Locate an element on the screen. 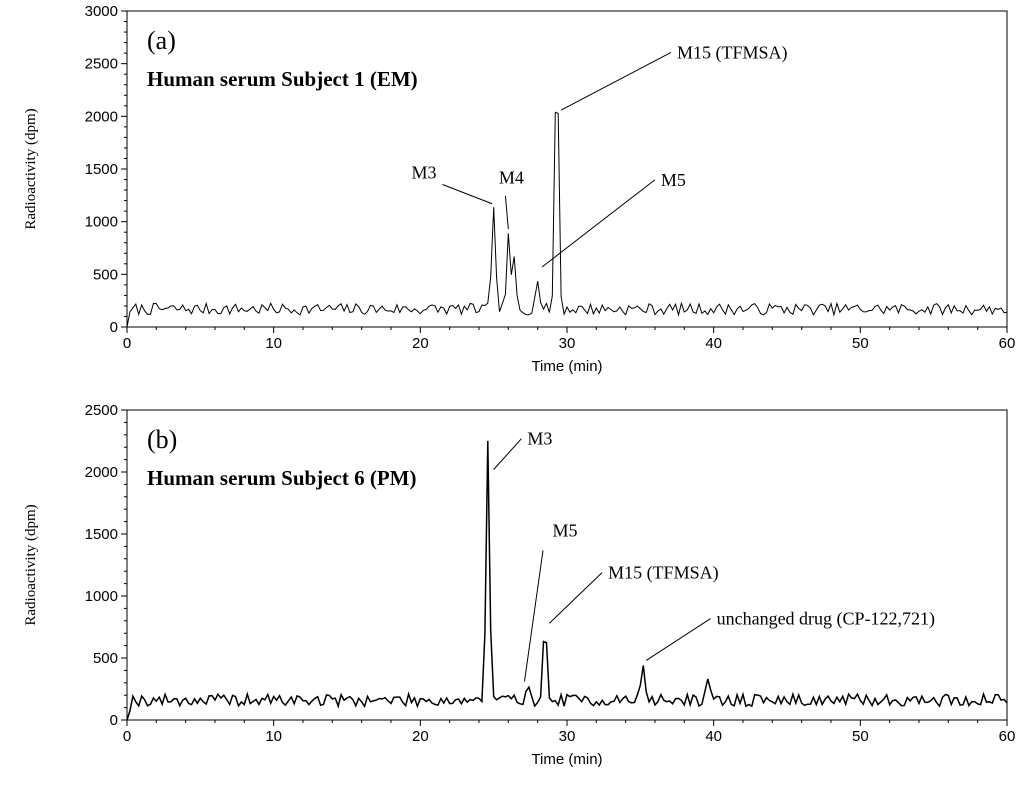 This screenshot has width=1022, height=790. panel-letter: (a) is located at coordinates (161, 40).